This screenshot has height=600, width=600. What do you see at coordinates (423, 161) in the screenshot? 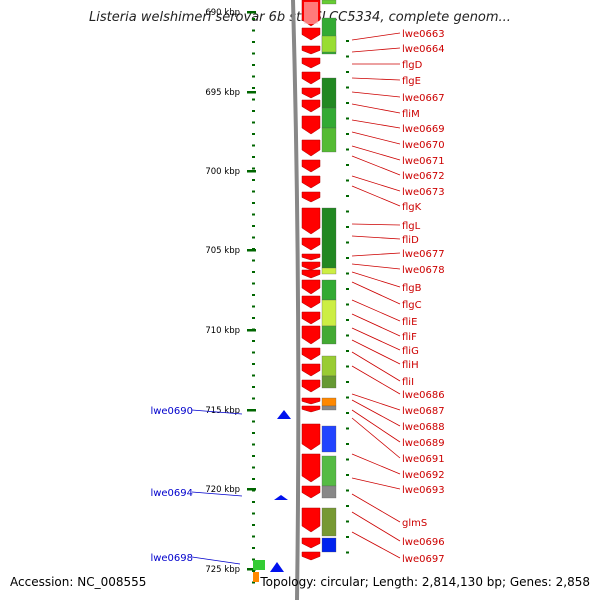
I see `gene-label-right: lwe0671` at bounding box center [423, 161].